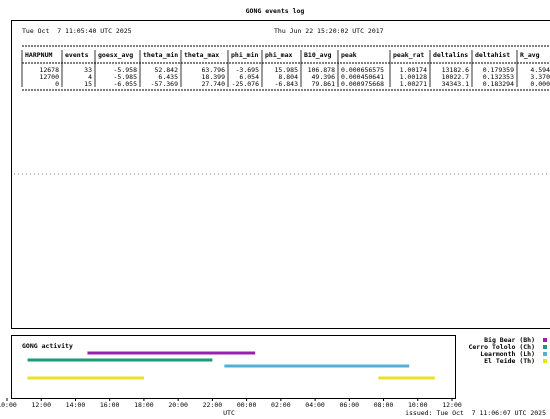 The image size is (550, 419). Describe the element at coordinates (349, 55) in the screenshot. I see `column-header: peak` at that location.